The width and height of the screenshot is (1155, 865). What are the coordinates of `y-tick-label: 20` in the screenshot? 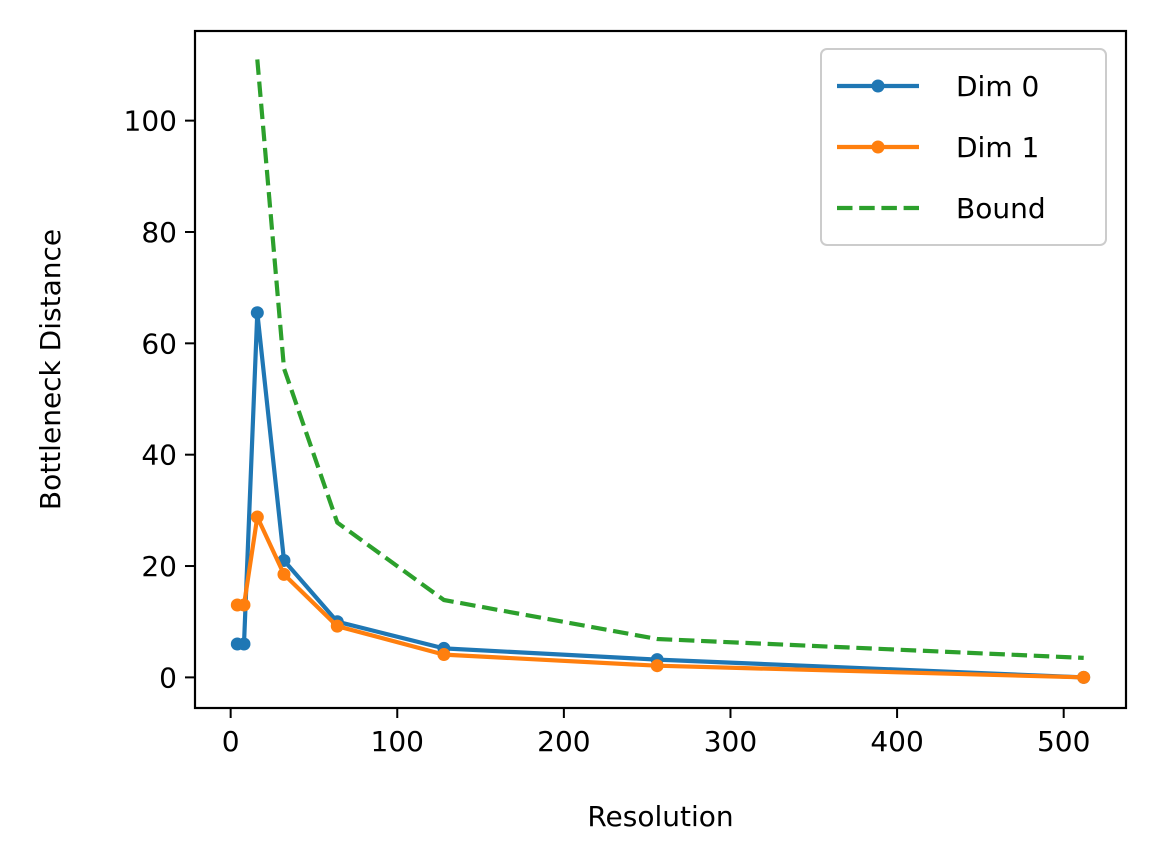 It's located at (159, 566).